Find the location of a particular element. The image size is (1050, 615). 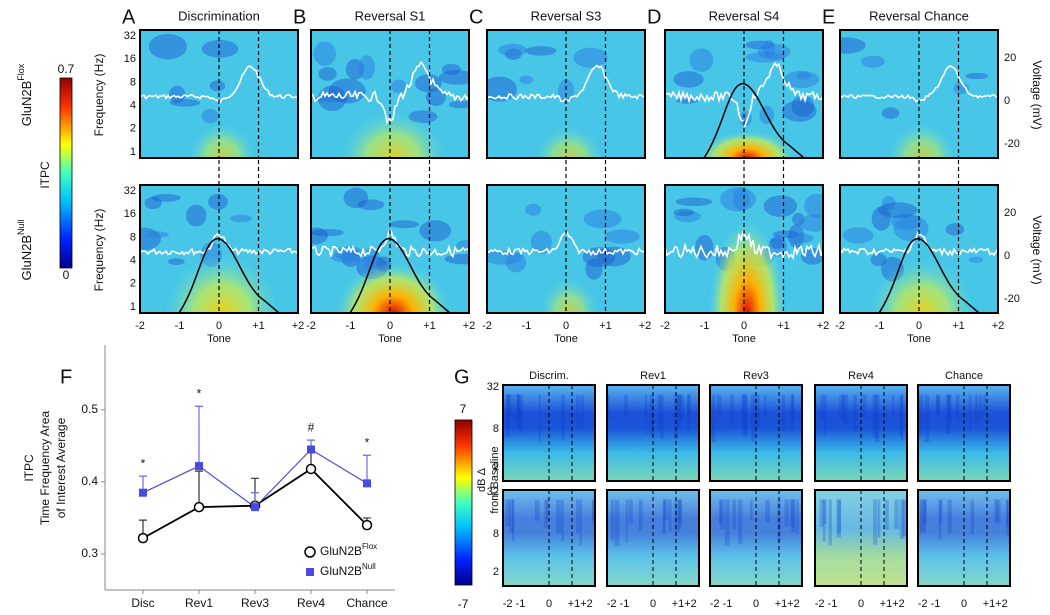

y-tick-label: 16 is located at coordinates (130, 59).